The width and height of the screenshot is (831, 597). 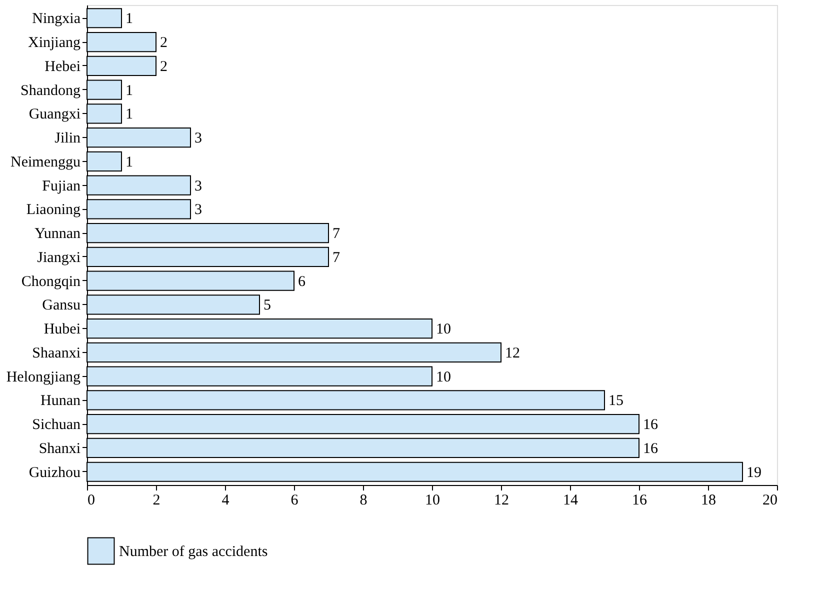 What do you see at coordinates (512, 353) in the screenshot?
I see `data-label: 12` at bounding box center [512, 353].